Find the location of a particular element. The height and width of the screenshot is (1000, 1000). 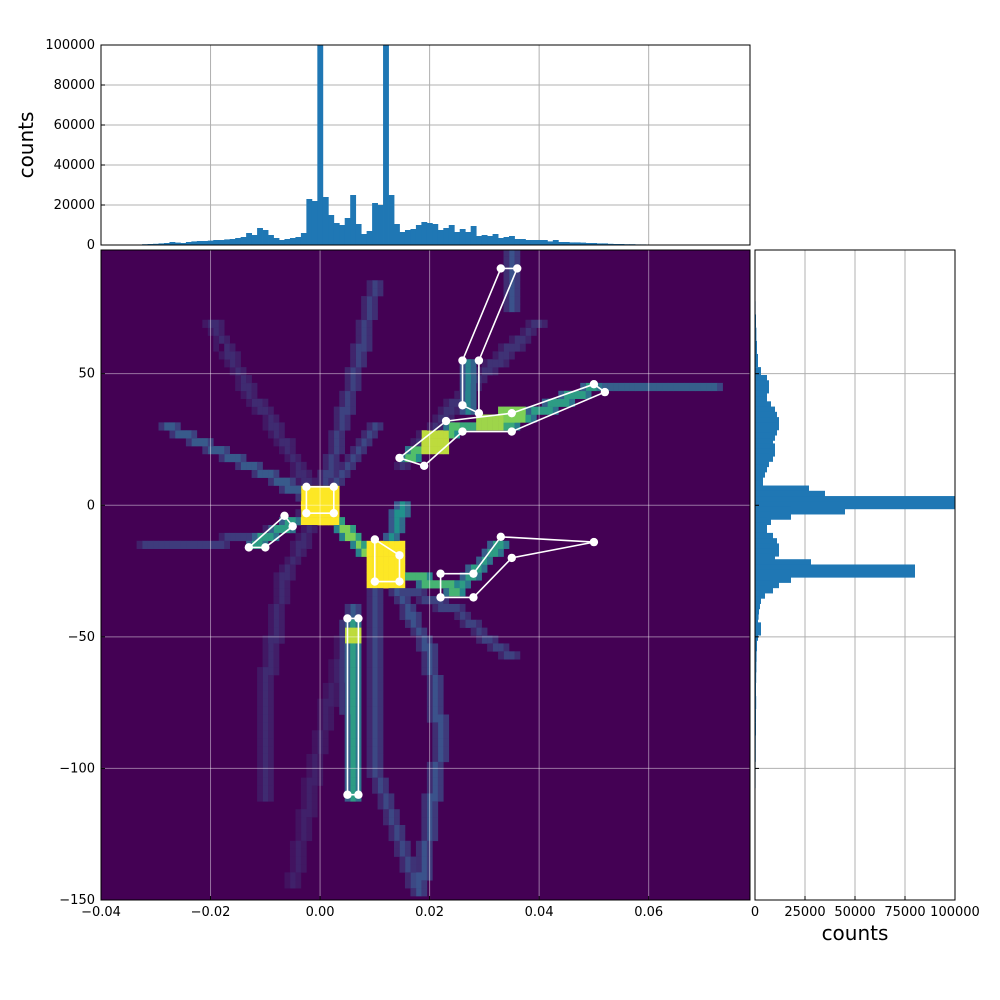

heatmap-y-tick-label: 50 is located at coordinates (86, 374).